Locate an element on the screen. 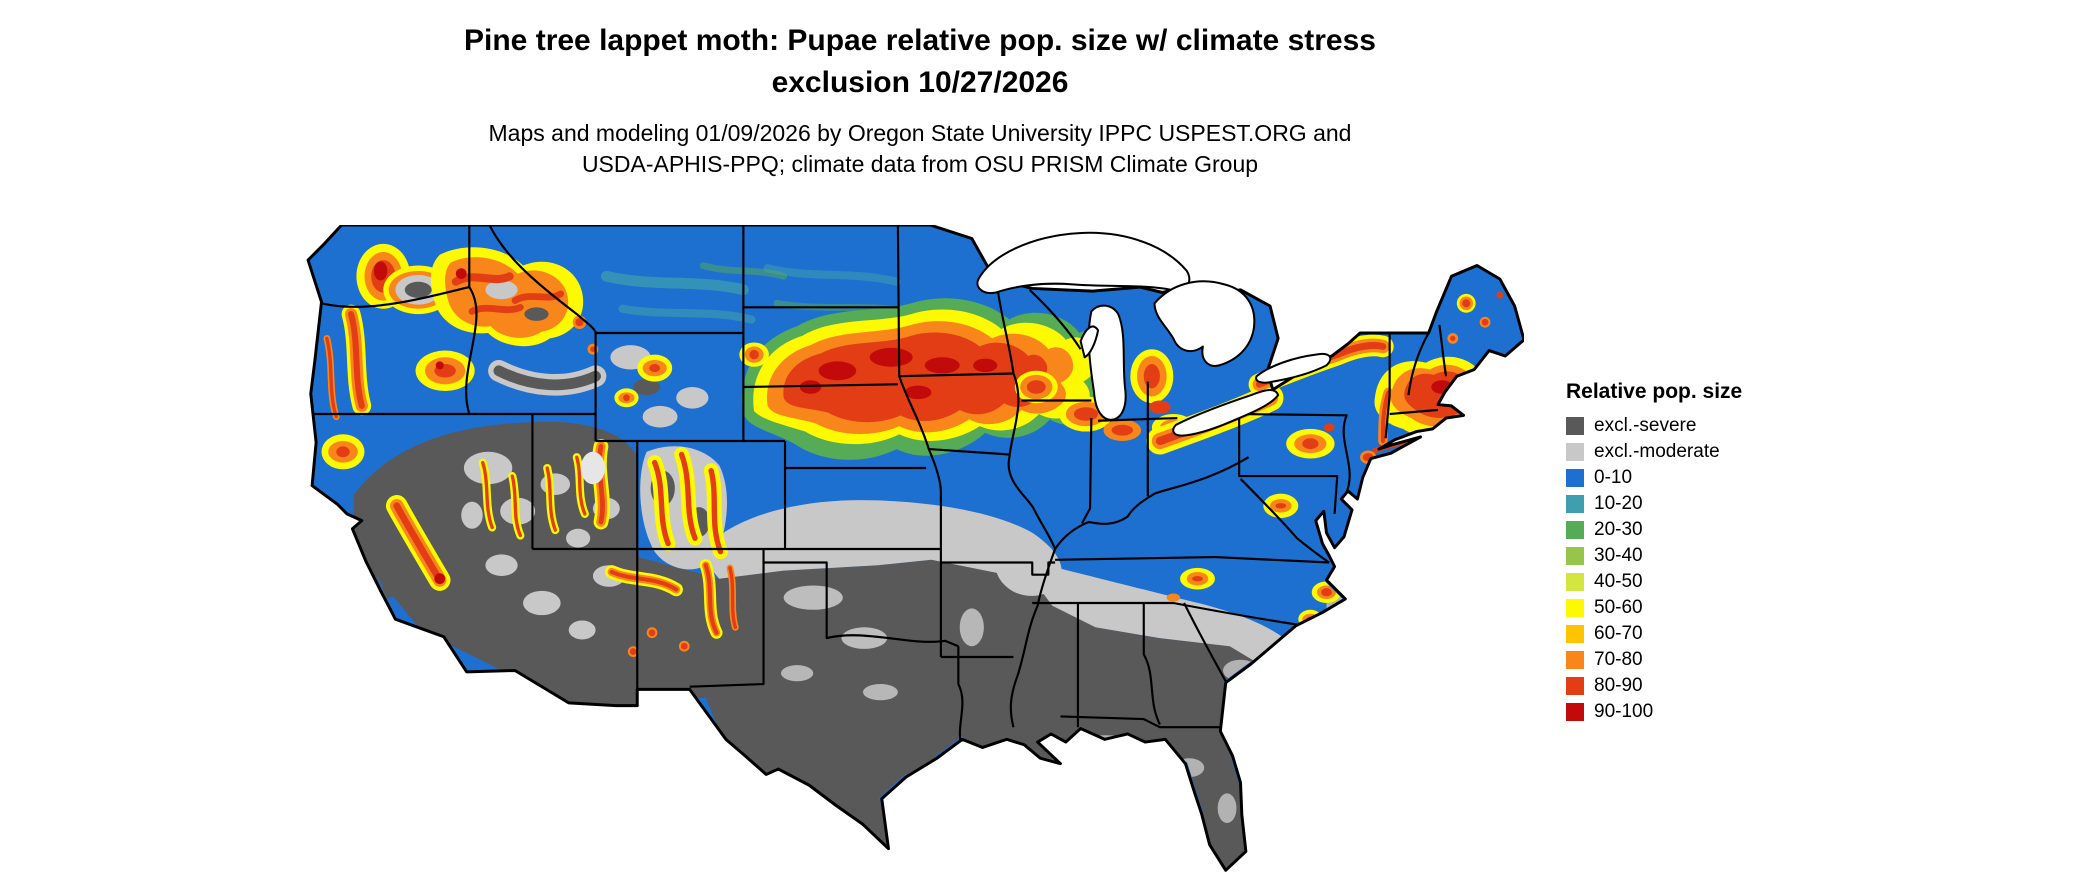 This screenshot has height=892, width=2100. legend-label: excl.-severe is located at coordinates (1645, 425).